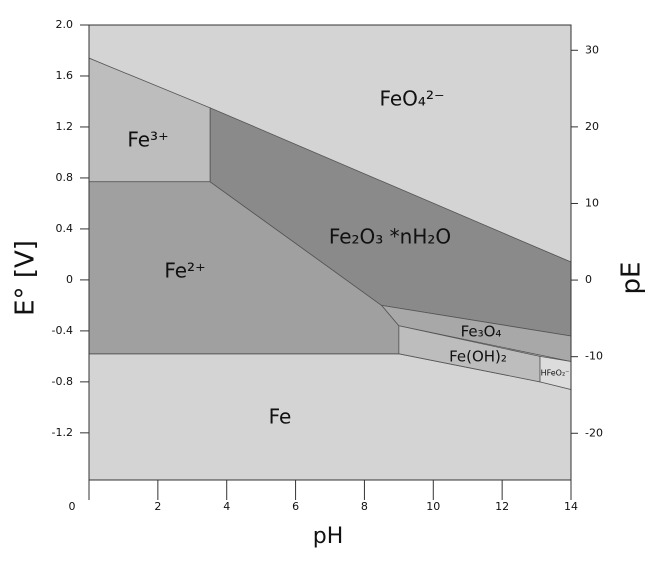  I want to click on y-tick-label: 1.6, so click(65, 75).